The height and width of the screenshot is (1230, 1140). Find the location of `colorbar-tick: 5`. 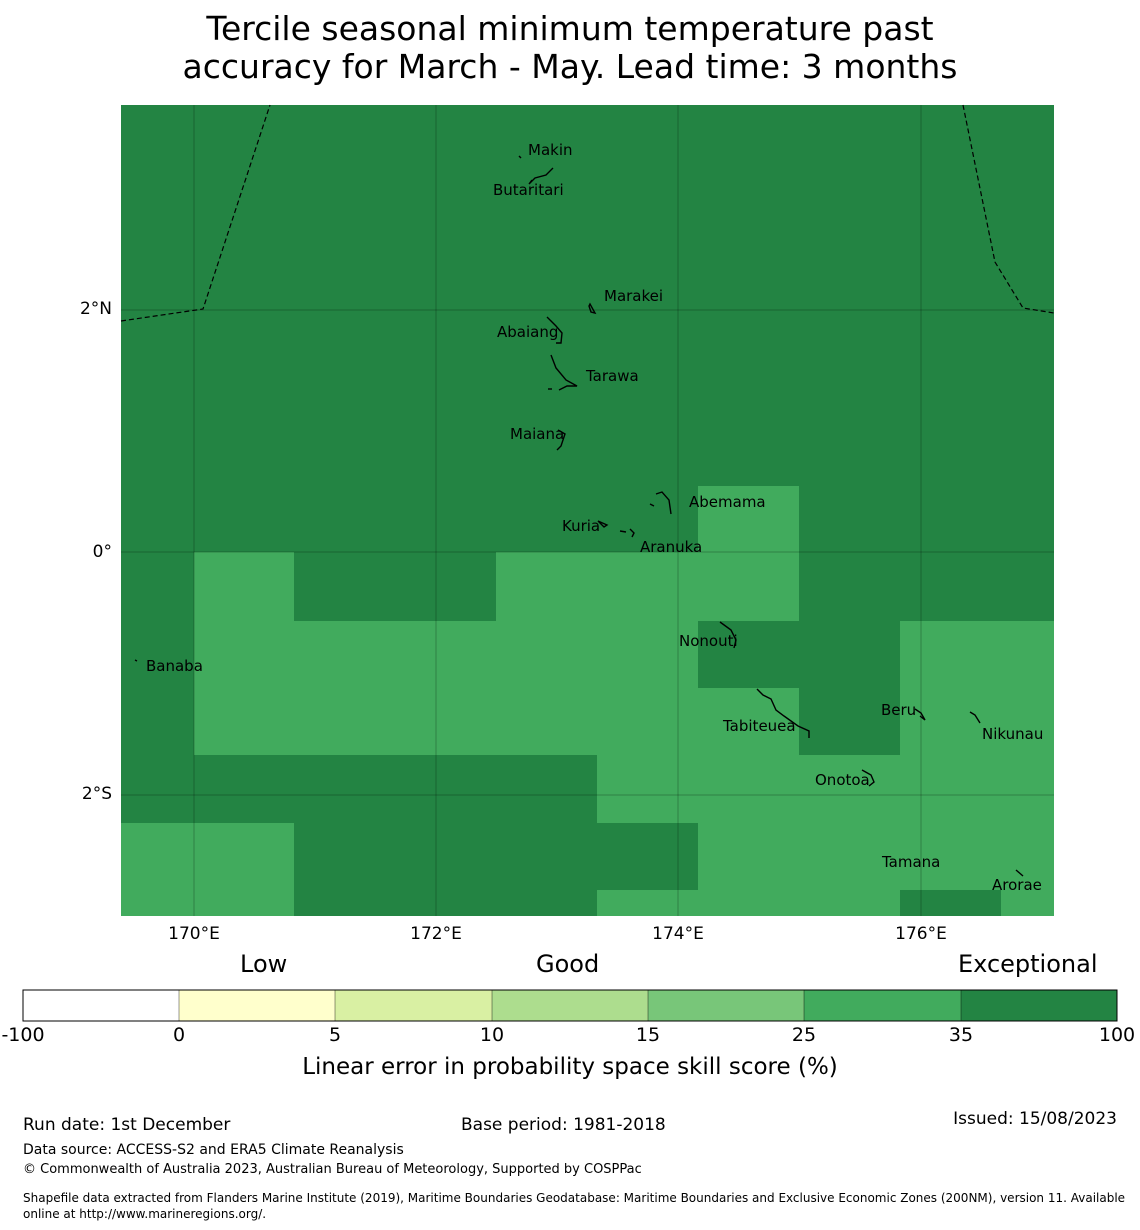

colorbar-tick: 5 is located at coordinates (335, 1035).